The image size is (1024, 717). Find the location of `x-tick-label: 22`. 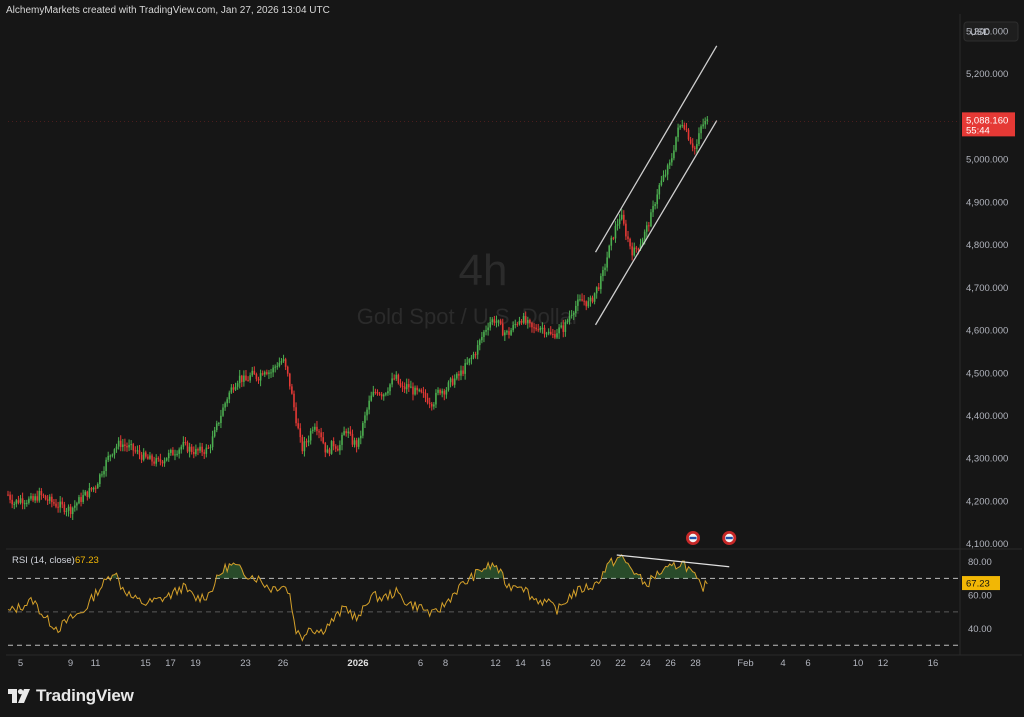

x-tick-label: 22 is located at coordinates (620, 663).